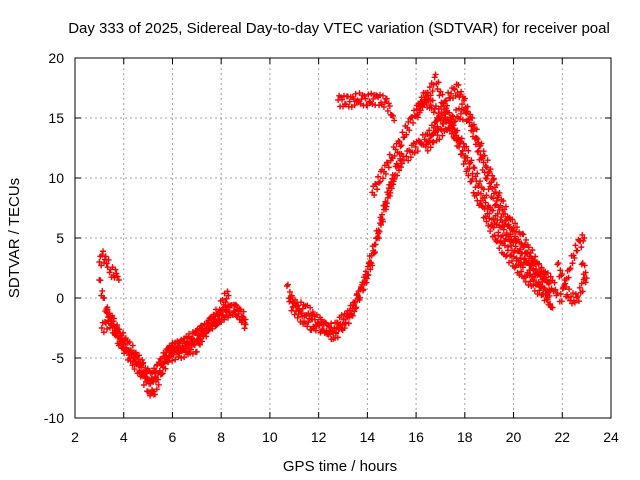 The height and width of the screenshot is (480, 640). Describe the element at coordinates (60, 298) in the screenshot. I see `y-tick-label: 0` at that location.